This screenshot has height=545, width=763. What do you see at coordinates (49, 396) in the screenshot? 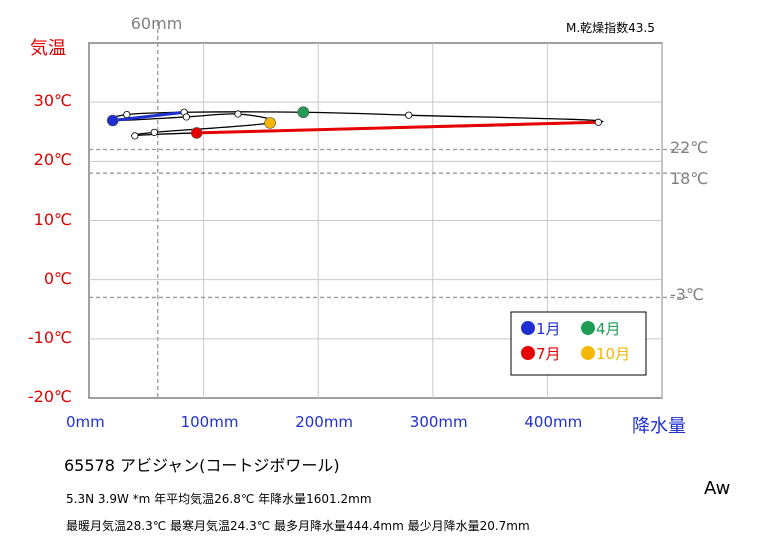
I see `y-tick-label: -20℃` at bounding box center [49, 396].